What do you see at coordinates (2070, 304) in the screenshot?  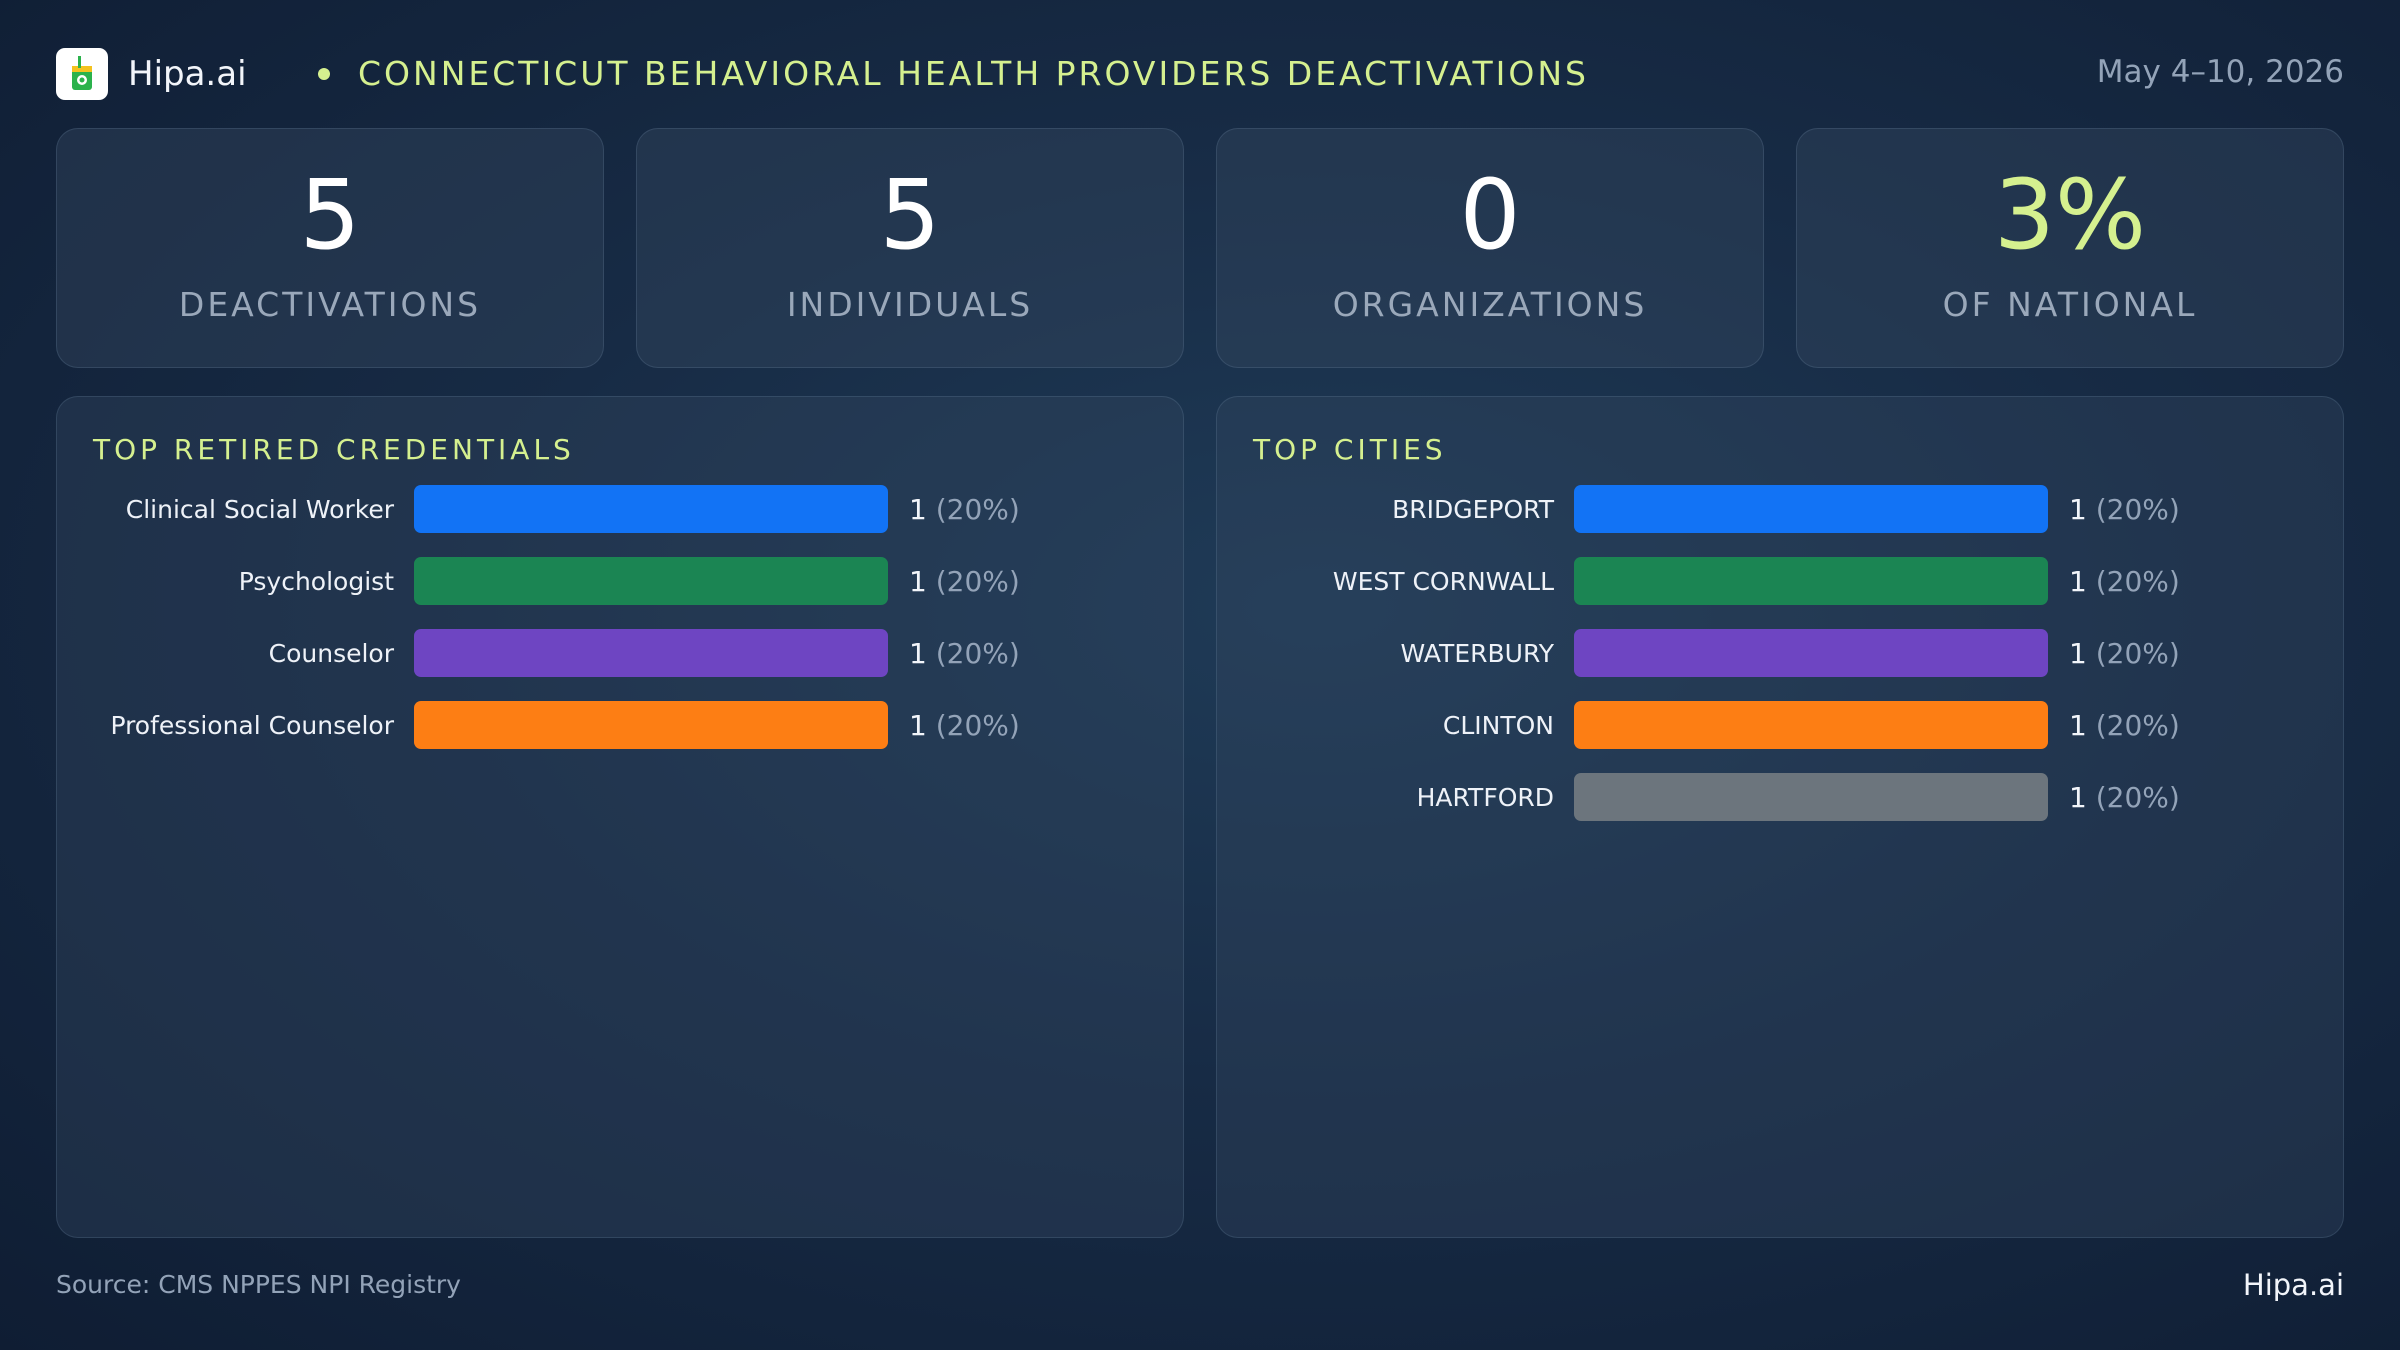 I see `kpi-label: of National` at bounding box center [2070, 304].